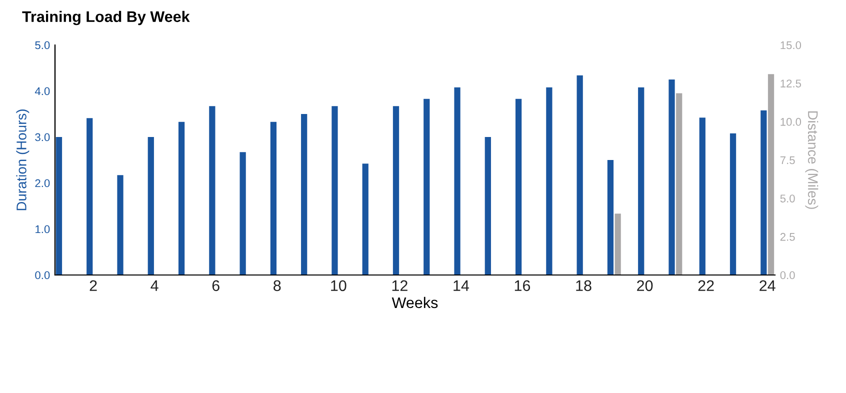 The height and width of the screenshot is (393, 846). I want to click on x-tick-label: 24, so click(768, 285).